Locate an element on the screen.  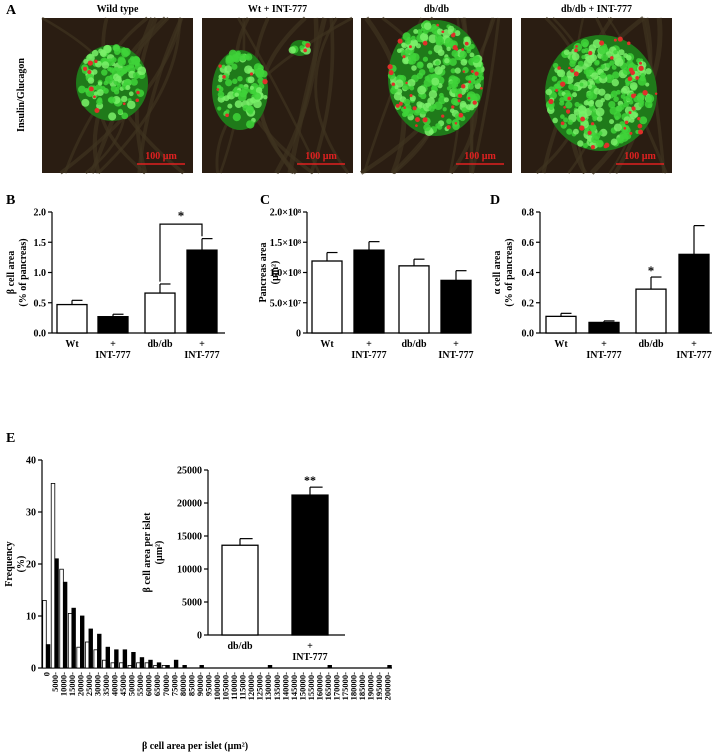
x-tick-label: 25000- is located at coordinates (89, 684).